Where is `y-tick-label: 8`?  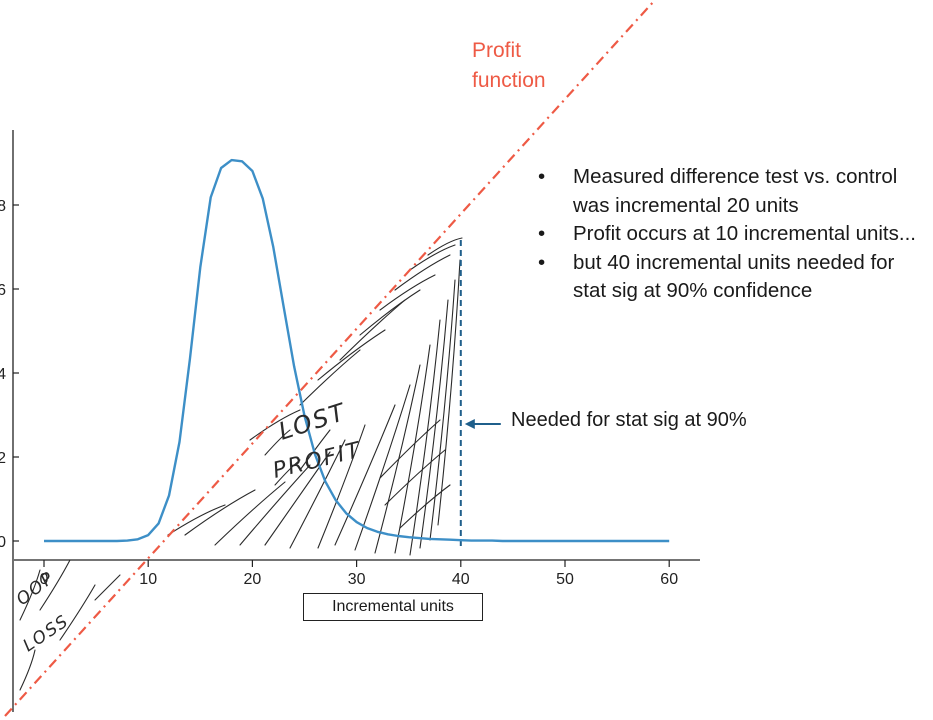
y-tick-label: 8 is located at coordinates (3, 206).